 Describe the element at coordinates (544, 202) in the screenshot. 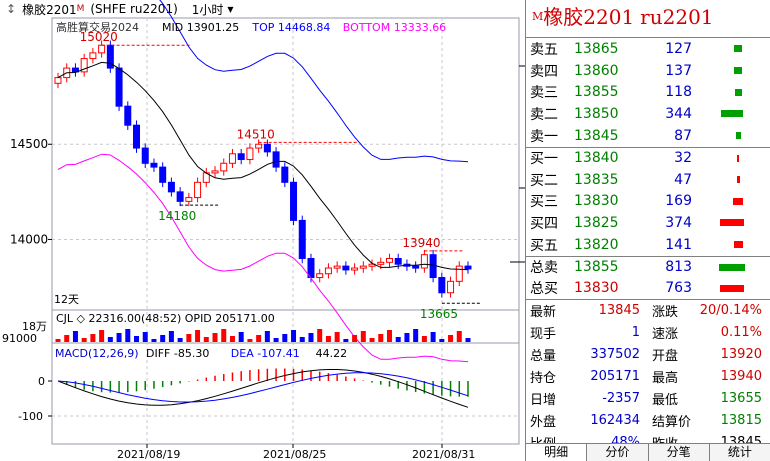

I see `orderbook-label: 买三` at that location.